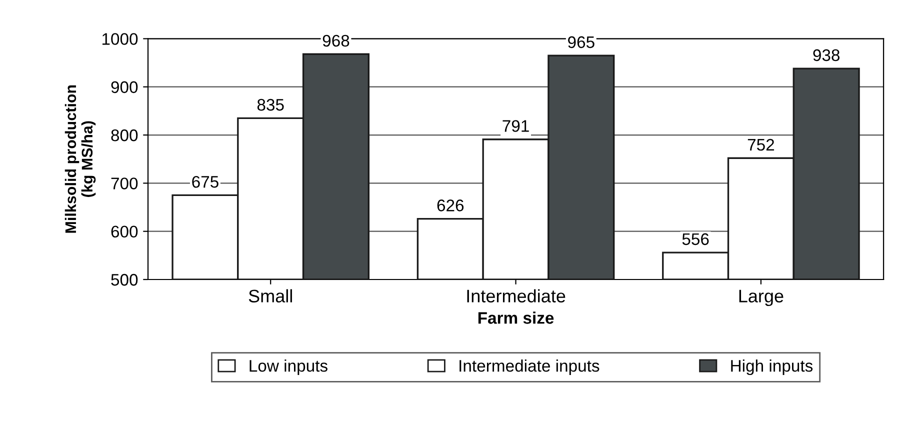 Image resolution: width=897 pixels, height=430 pixels. What do you see at coordinates (124, 280) in the screenshot?
I see `y-tick-label: 500` at bounding box center [124, 280].